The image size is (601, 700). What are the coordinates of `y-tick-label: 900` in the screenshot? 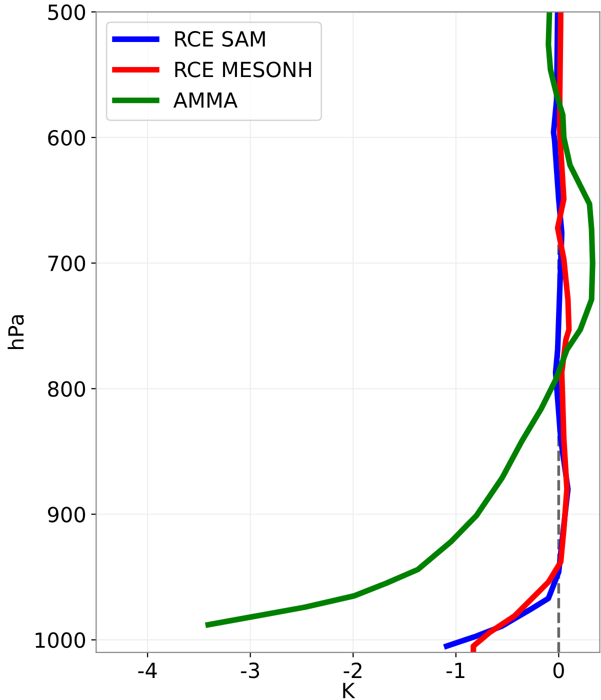 It's located at (67, 514).